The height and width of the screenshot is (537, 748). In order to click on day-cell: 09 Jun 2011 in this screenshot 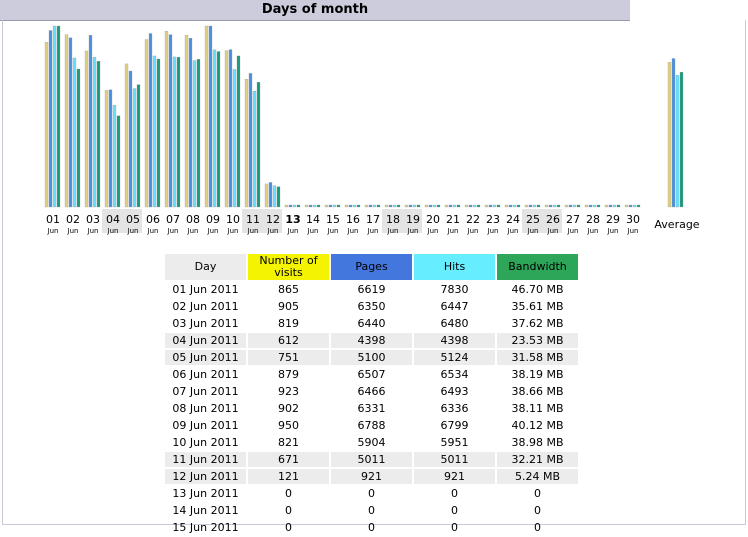, I will do `click(205, 425)`.